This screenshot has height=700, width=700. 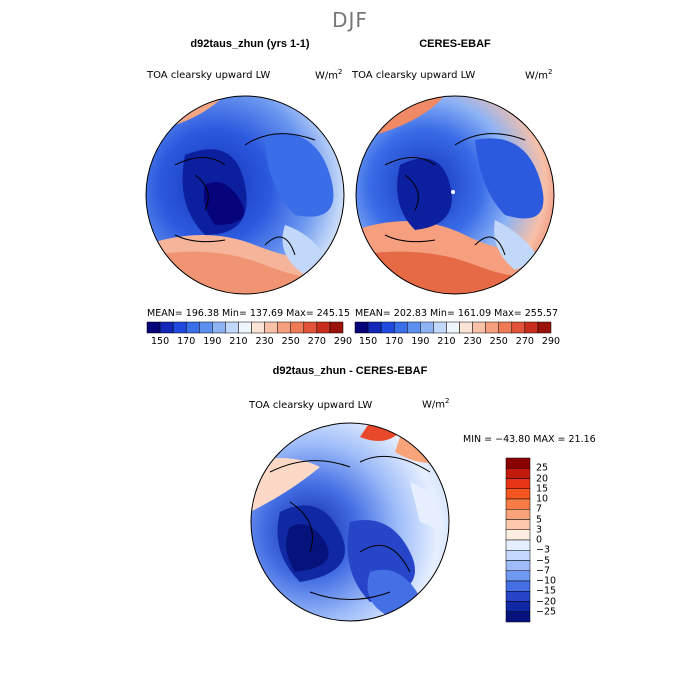 What do you see at coordinates (436, 404) in the screenshot?
I see `difference-units: W/m2` at bounding box center [436, 404].